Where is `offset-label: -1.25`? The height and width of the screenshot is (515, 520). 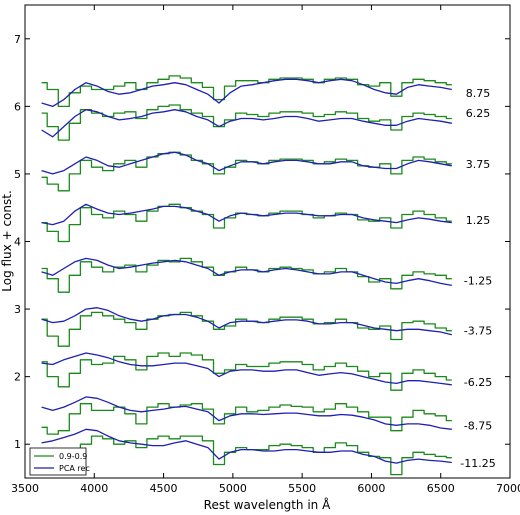 offset-label: -1.25 is located at coordinates (478, 281).